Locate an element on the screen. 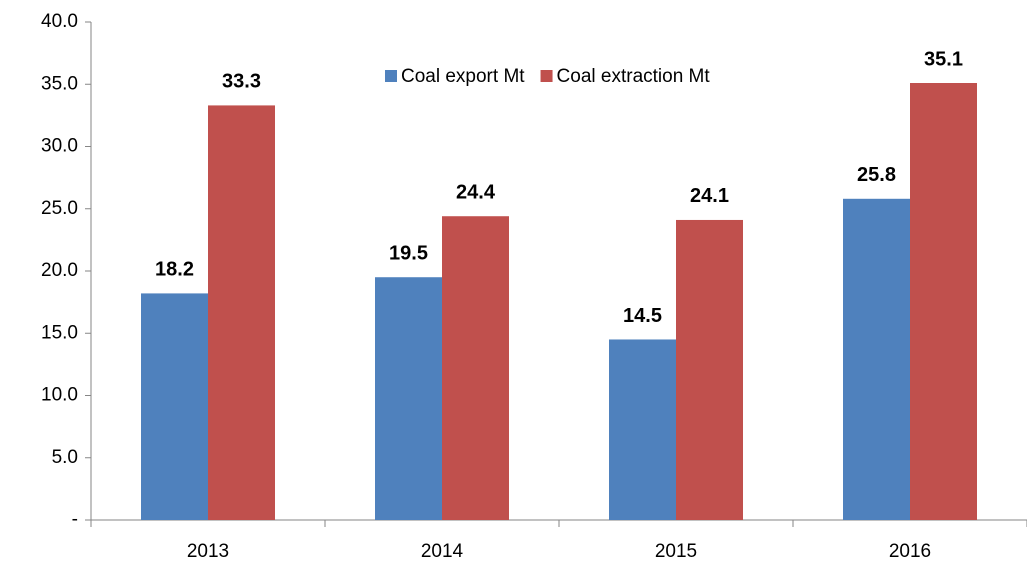  data-label: 24.4 is located at coordinates (476, 193).